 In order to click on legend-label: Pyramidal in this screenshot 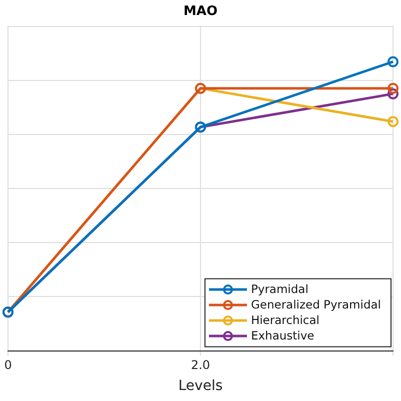, I will do `click(279, 289)`.